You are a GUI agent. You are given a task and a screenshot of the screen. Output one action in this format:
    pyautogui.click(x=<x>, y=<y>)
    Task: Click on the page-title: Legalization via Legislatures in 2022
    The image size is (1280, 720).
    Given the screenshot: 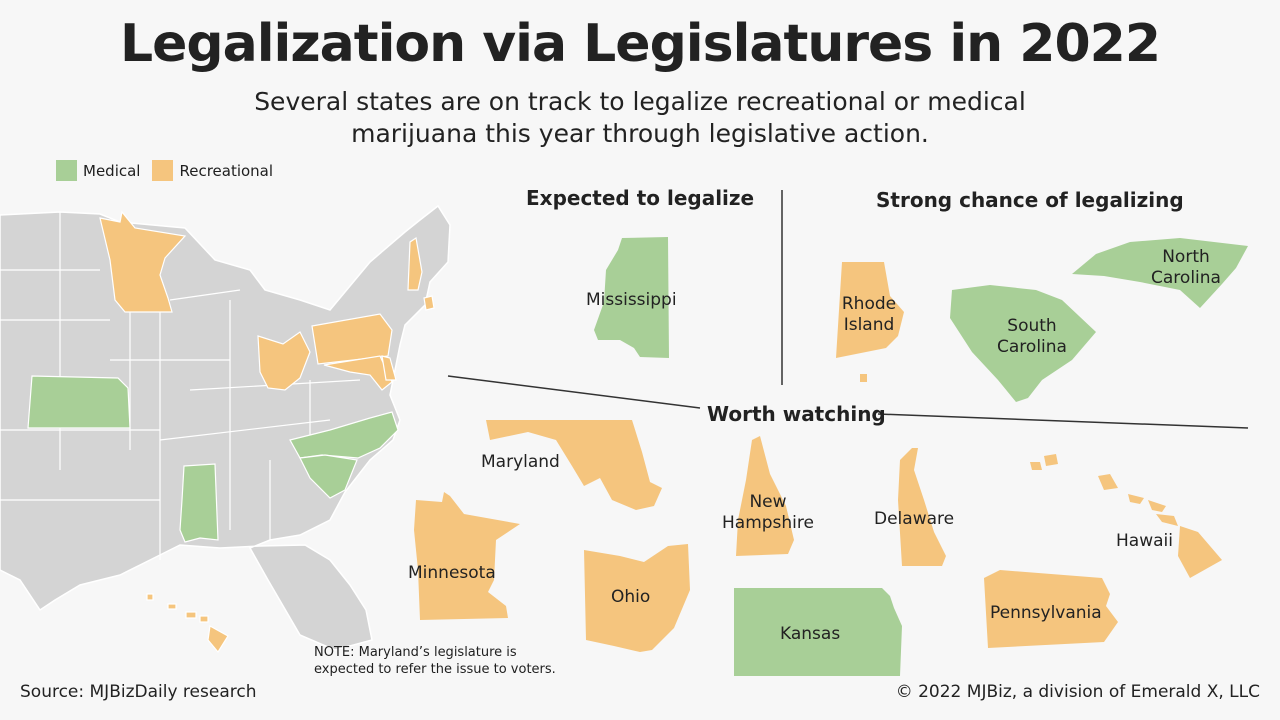 What is the action you would take?
    pyautogui.click(x=640, y=44)
    